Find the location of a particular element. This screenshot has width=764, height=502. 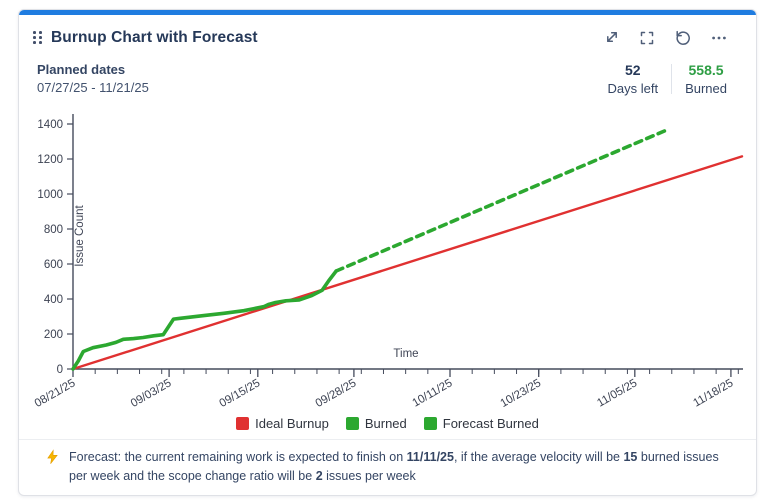

legend-label-burned: Burned is located at coordinates (385, 423).